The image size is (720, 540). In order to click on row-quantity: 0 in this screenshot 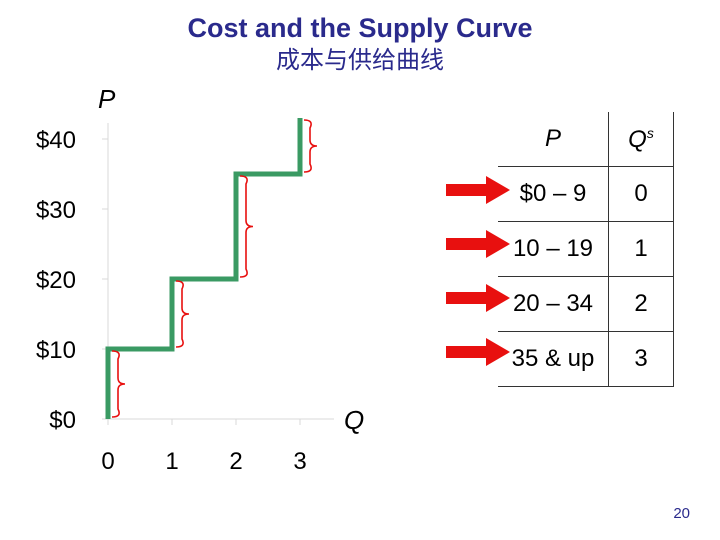, I will do `click(641, 194)`.